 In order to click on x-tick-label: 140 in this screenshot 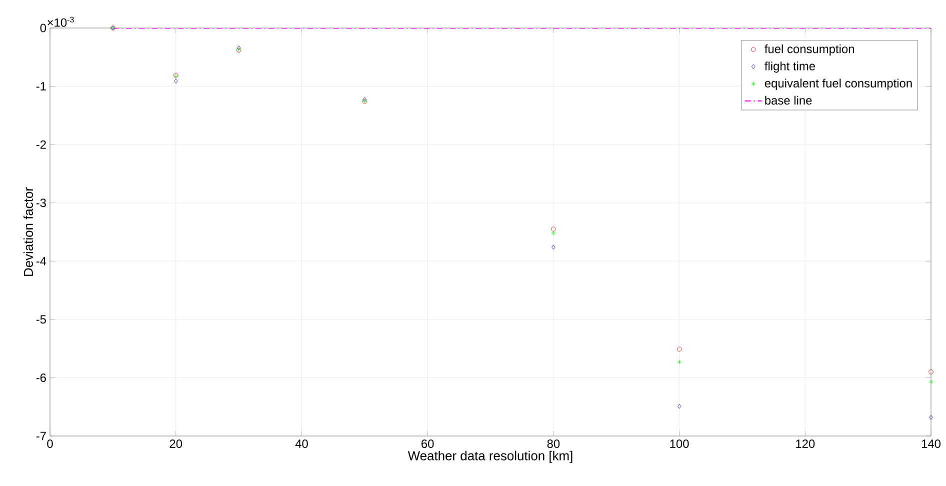, I will do `click(931, 444)`.